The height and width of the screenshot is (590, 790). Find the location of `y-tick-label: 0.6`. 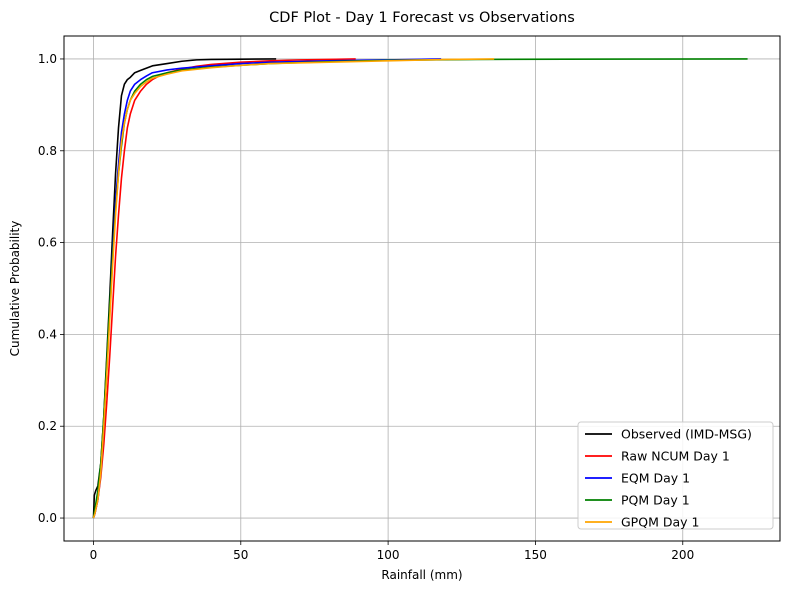

y-tick-label: 0.6 is located at coordinates (47, 243).